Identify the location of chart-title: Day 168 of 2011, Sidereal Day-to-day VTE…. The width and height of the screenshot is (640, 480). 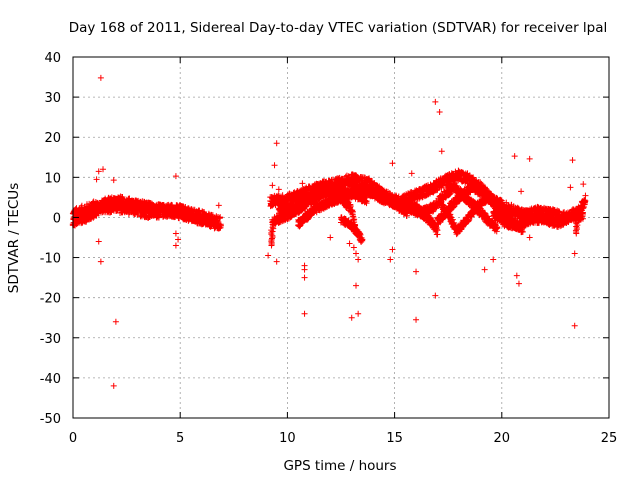
(338, 28).